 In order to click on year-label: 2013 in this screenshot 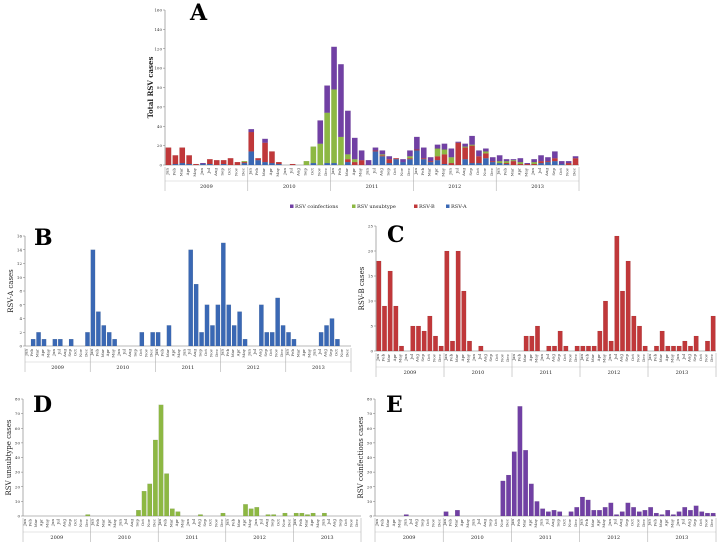, I will do `click(537, 187)`.